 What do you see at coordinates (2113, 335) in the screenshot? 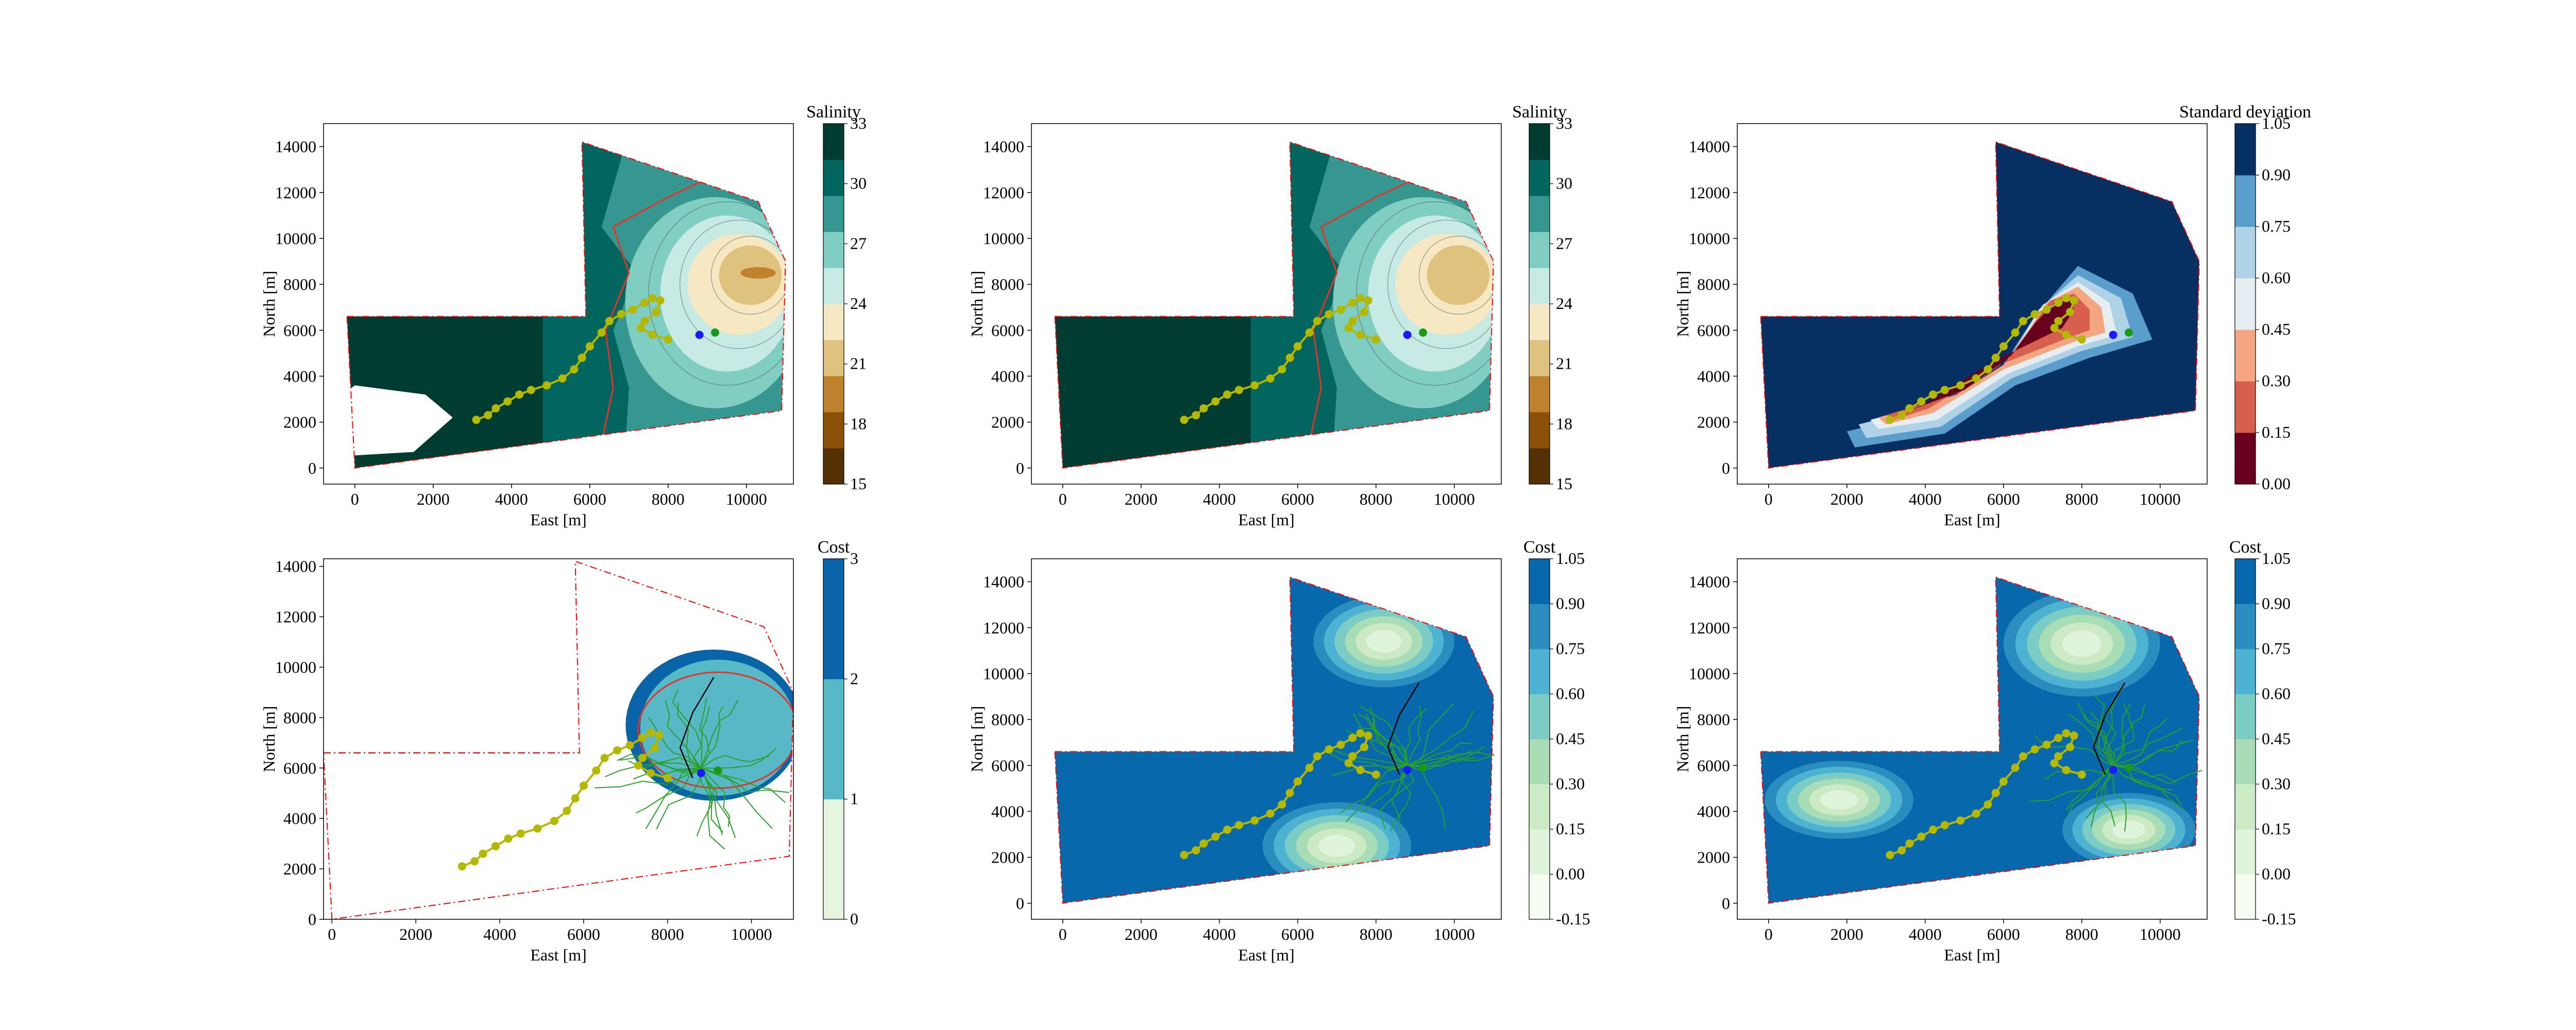
I see `current-location-marker` at bounding box center [2113, 335].